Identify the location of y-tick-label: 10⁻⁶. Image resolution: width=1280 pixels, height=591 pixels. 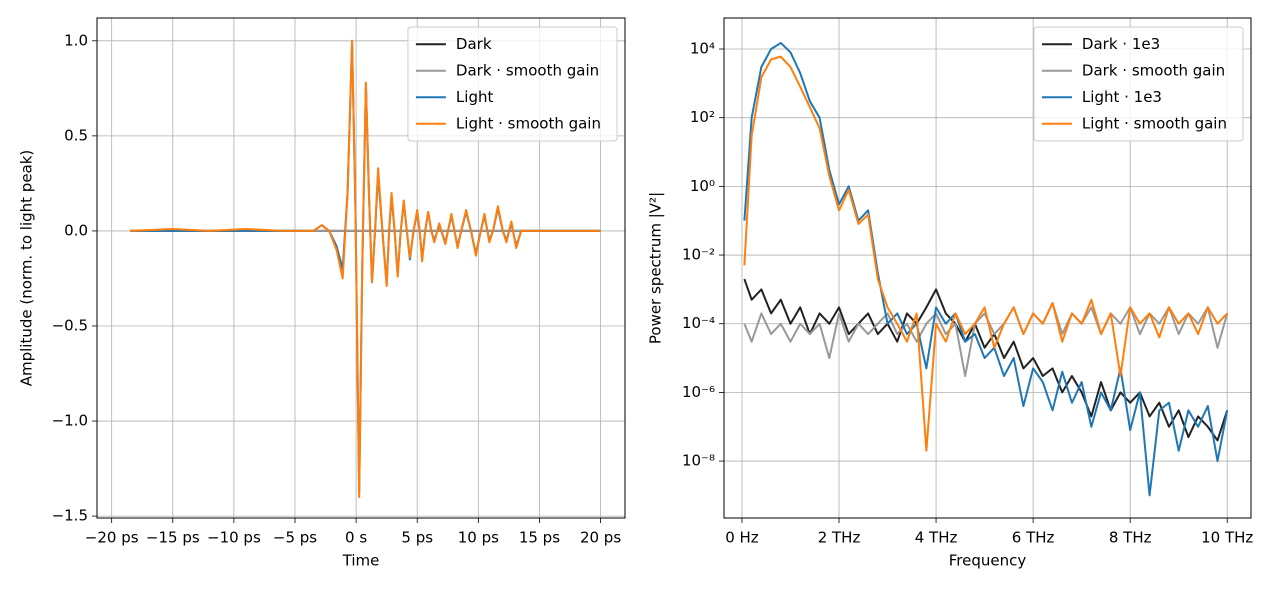
(698, 392).